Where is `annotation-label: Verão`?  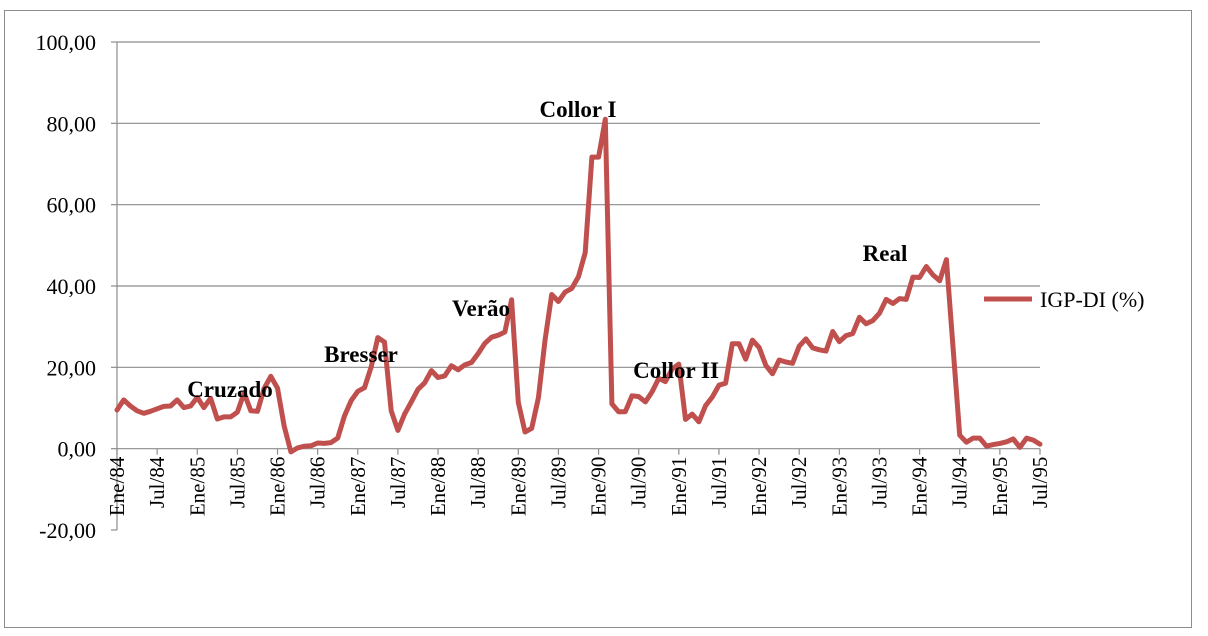 annotation-label: Verão is located at coordinates (481, 308).